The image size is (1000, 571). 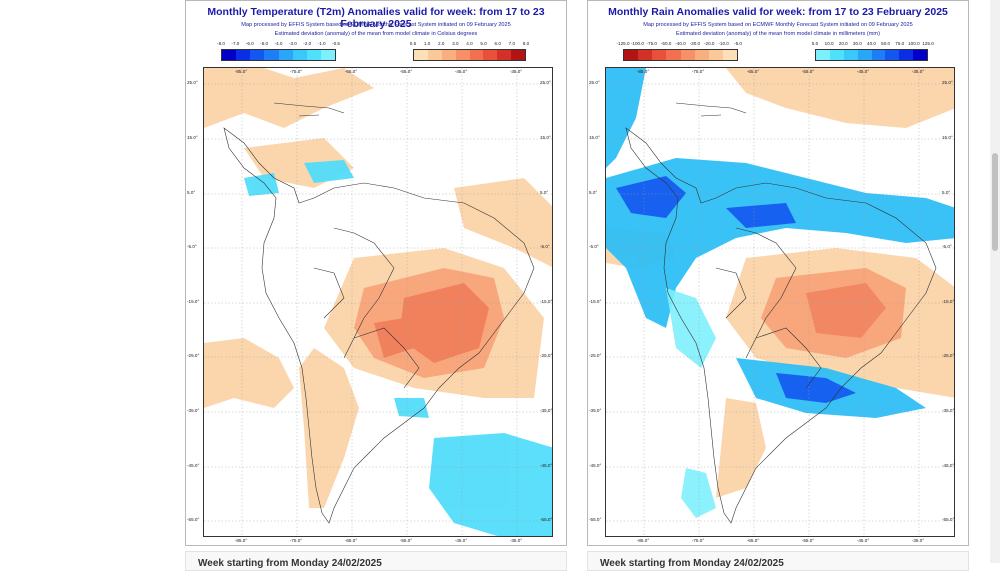 What do you see at coordinates (321, 43) in the screenshot?
I see `legend-tick-label: -1.0` at bounding box center [321, 43].